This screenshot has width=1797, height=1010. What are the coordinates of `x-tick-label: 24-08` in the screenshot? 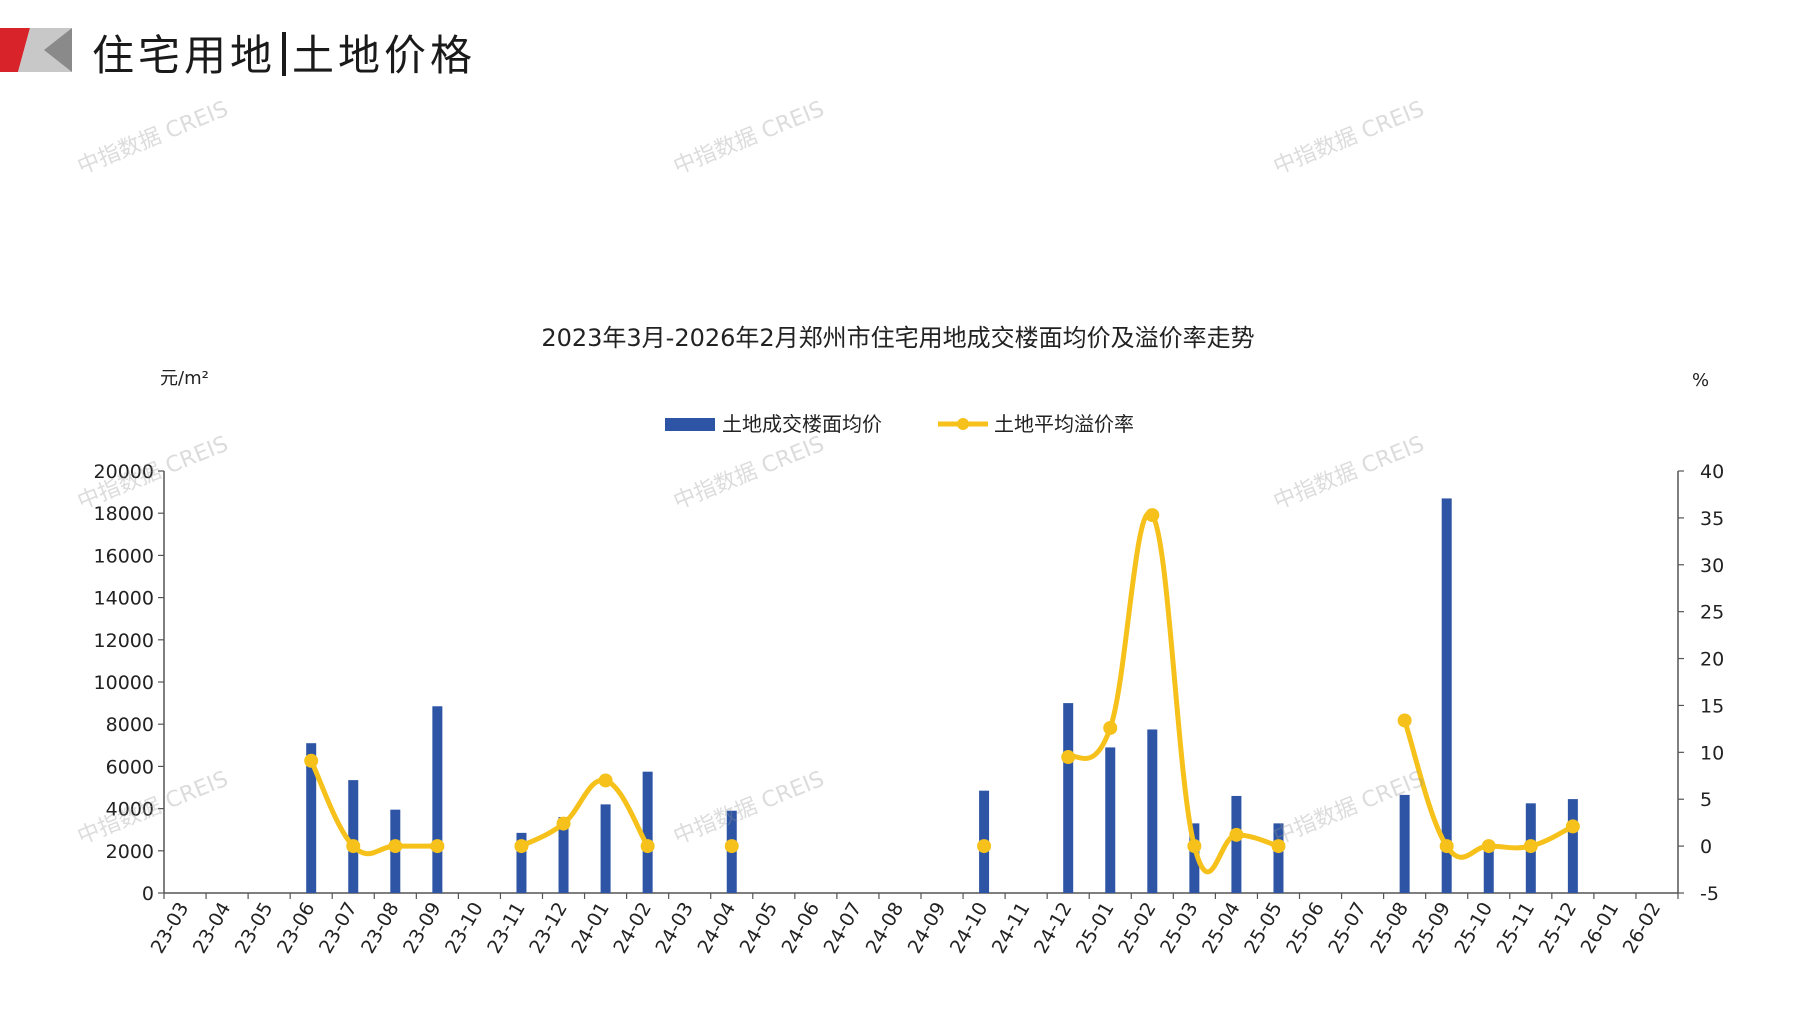 It's located at (885, 928).